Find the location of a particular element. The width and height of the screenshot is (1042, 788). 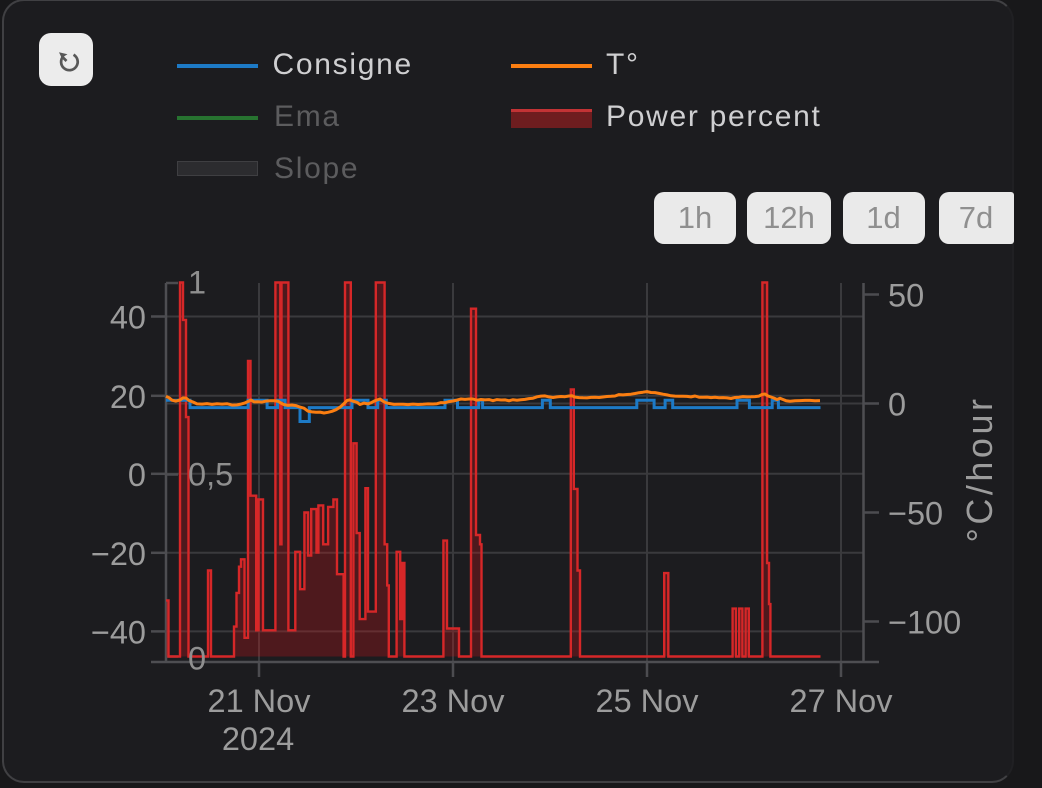

svg-text: 0,5 is located at coordinates (210, 475).